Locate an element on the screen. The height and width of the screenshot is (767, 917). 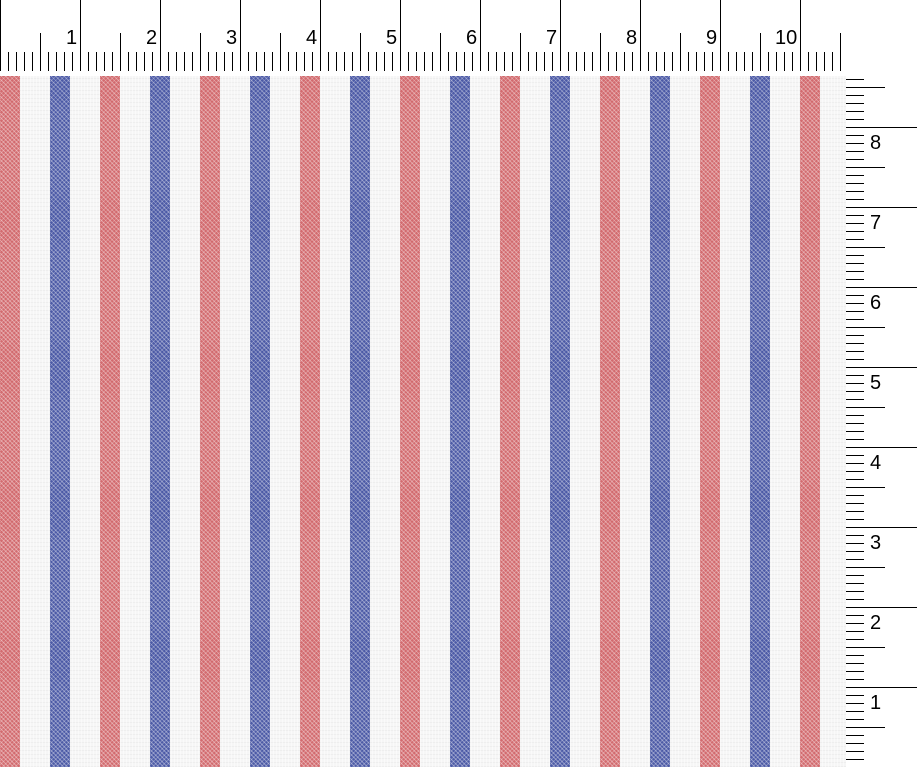
right-ruler-label: 6 is located at coordinates (876, 303).